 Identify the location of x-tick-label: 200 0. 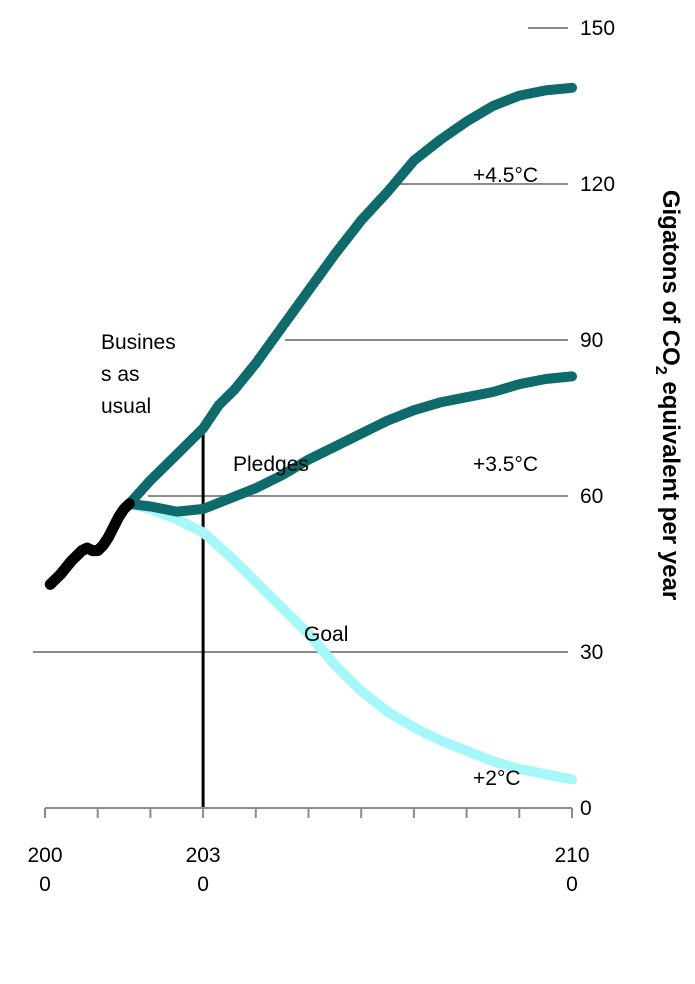
(44, 870).